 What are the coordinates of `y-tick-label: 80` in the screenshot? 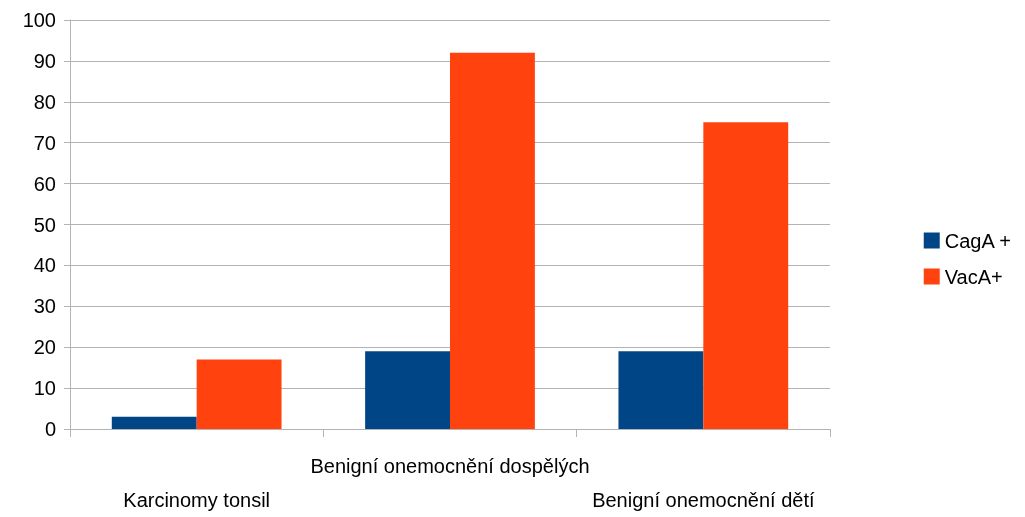 It's located at (44, 101).